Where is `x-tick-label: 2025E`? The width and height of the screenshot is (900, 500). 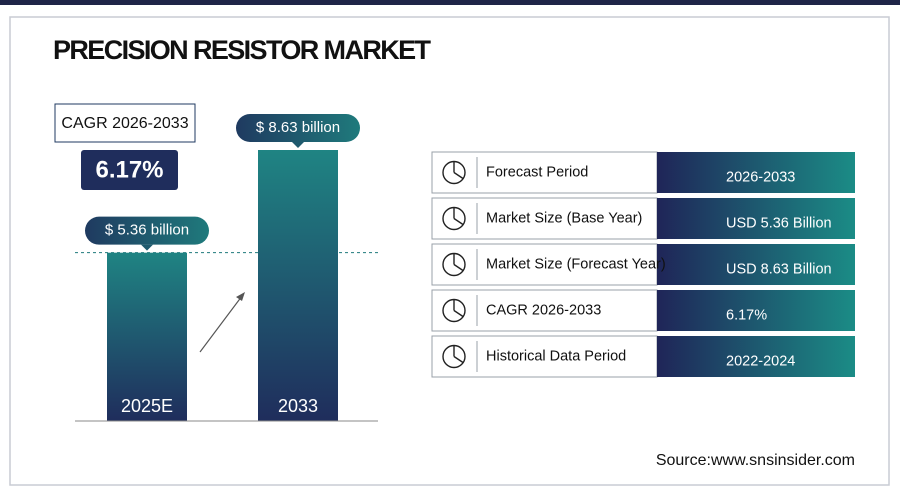 x-tick-label: 2025E is located at coordinates (147, 406).